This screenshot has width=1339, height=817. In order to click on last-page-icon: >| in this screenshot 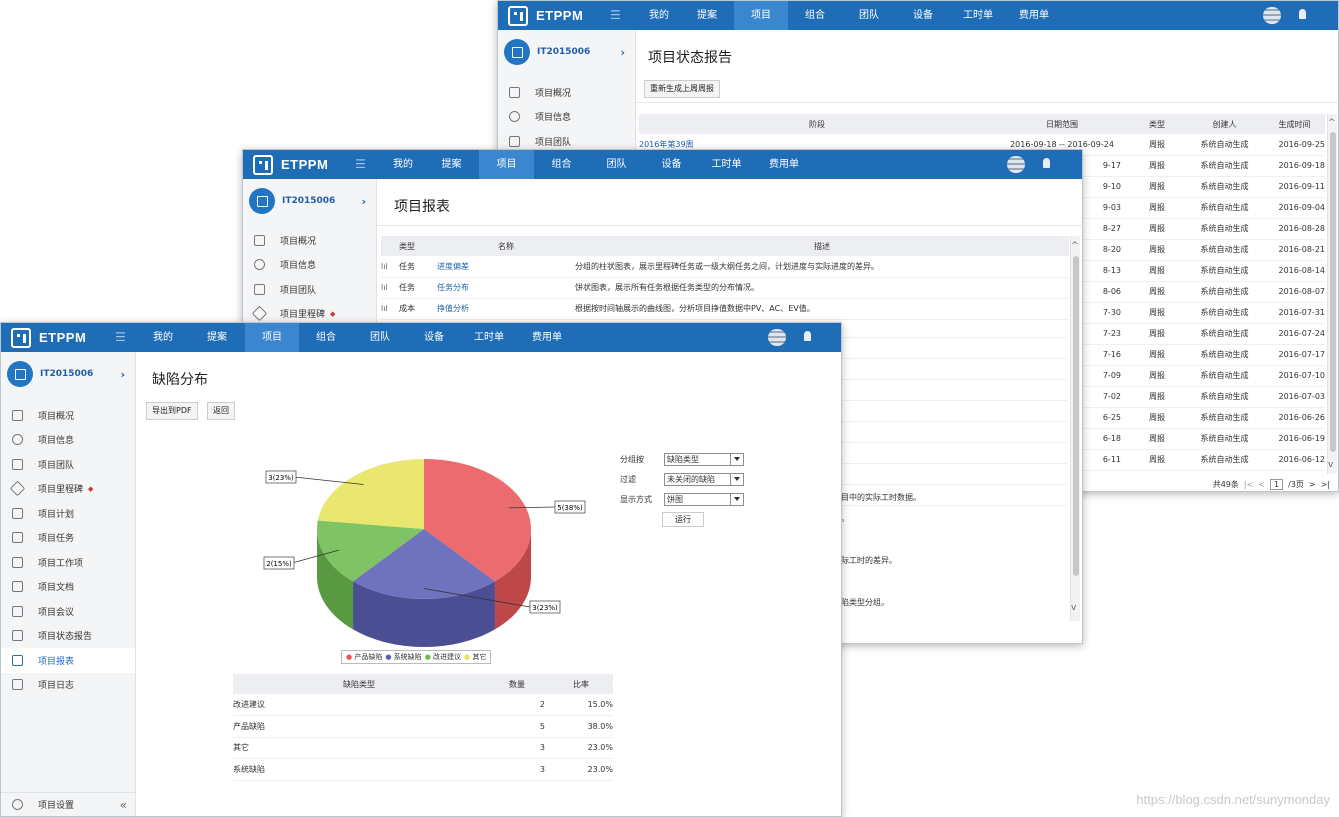, I will do `click(1325, 484)`.